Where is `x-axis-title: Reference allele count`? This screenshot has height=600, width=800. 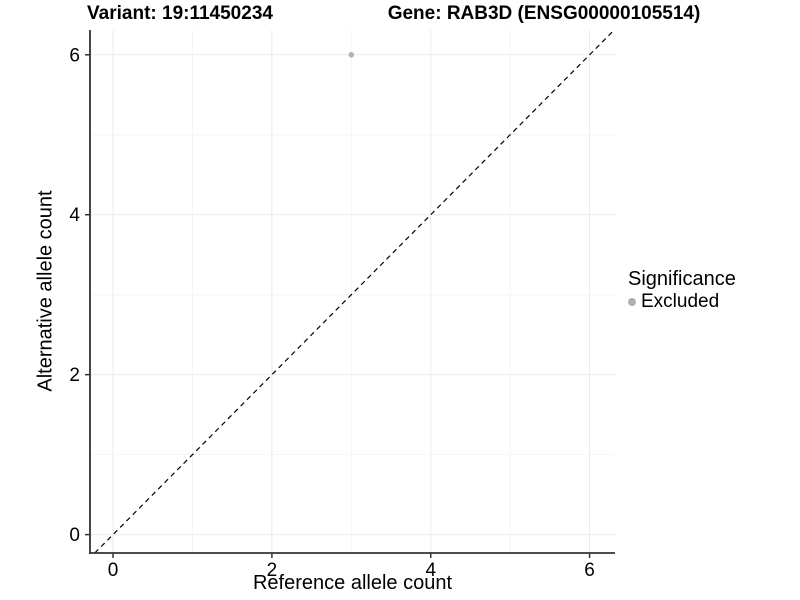
x-axis-title: Reference allele count is located at coordinates (352, 583).